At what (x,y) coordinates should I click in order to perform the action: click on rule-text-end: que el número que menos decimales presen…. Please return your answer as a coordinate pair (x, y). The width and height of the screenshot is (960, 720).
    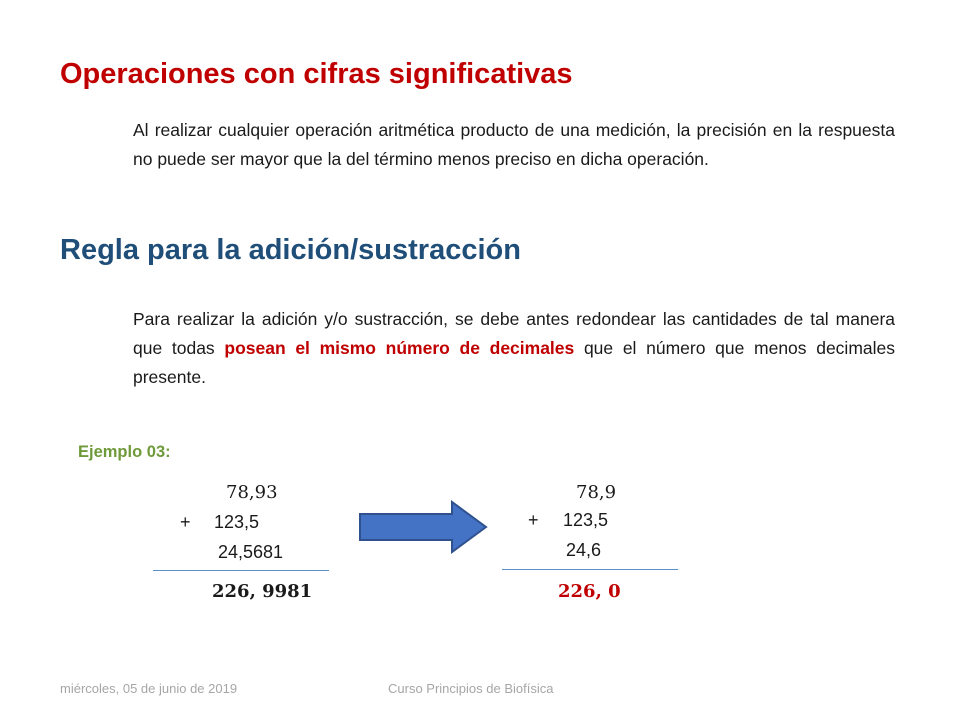
    Looking at the image, I should click on (514, 362).